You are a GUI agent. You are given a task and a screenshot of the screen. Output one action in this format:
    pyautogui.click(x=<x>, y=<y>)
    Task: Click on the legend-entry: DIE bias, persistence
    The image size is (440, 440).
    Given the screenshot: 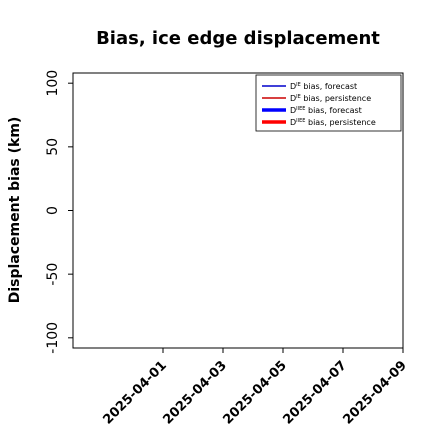 What is the action you would take?
    pyautogui.click(x=330, y=98)
    